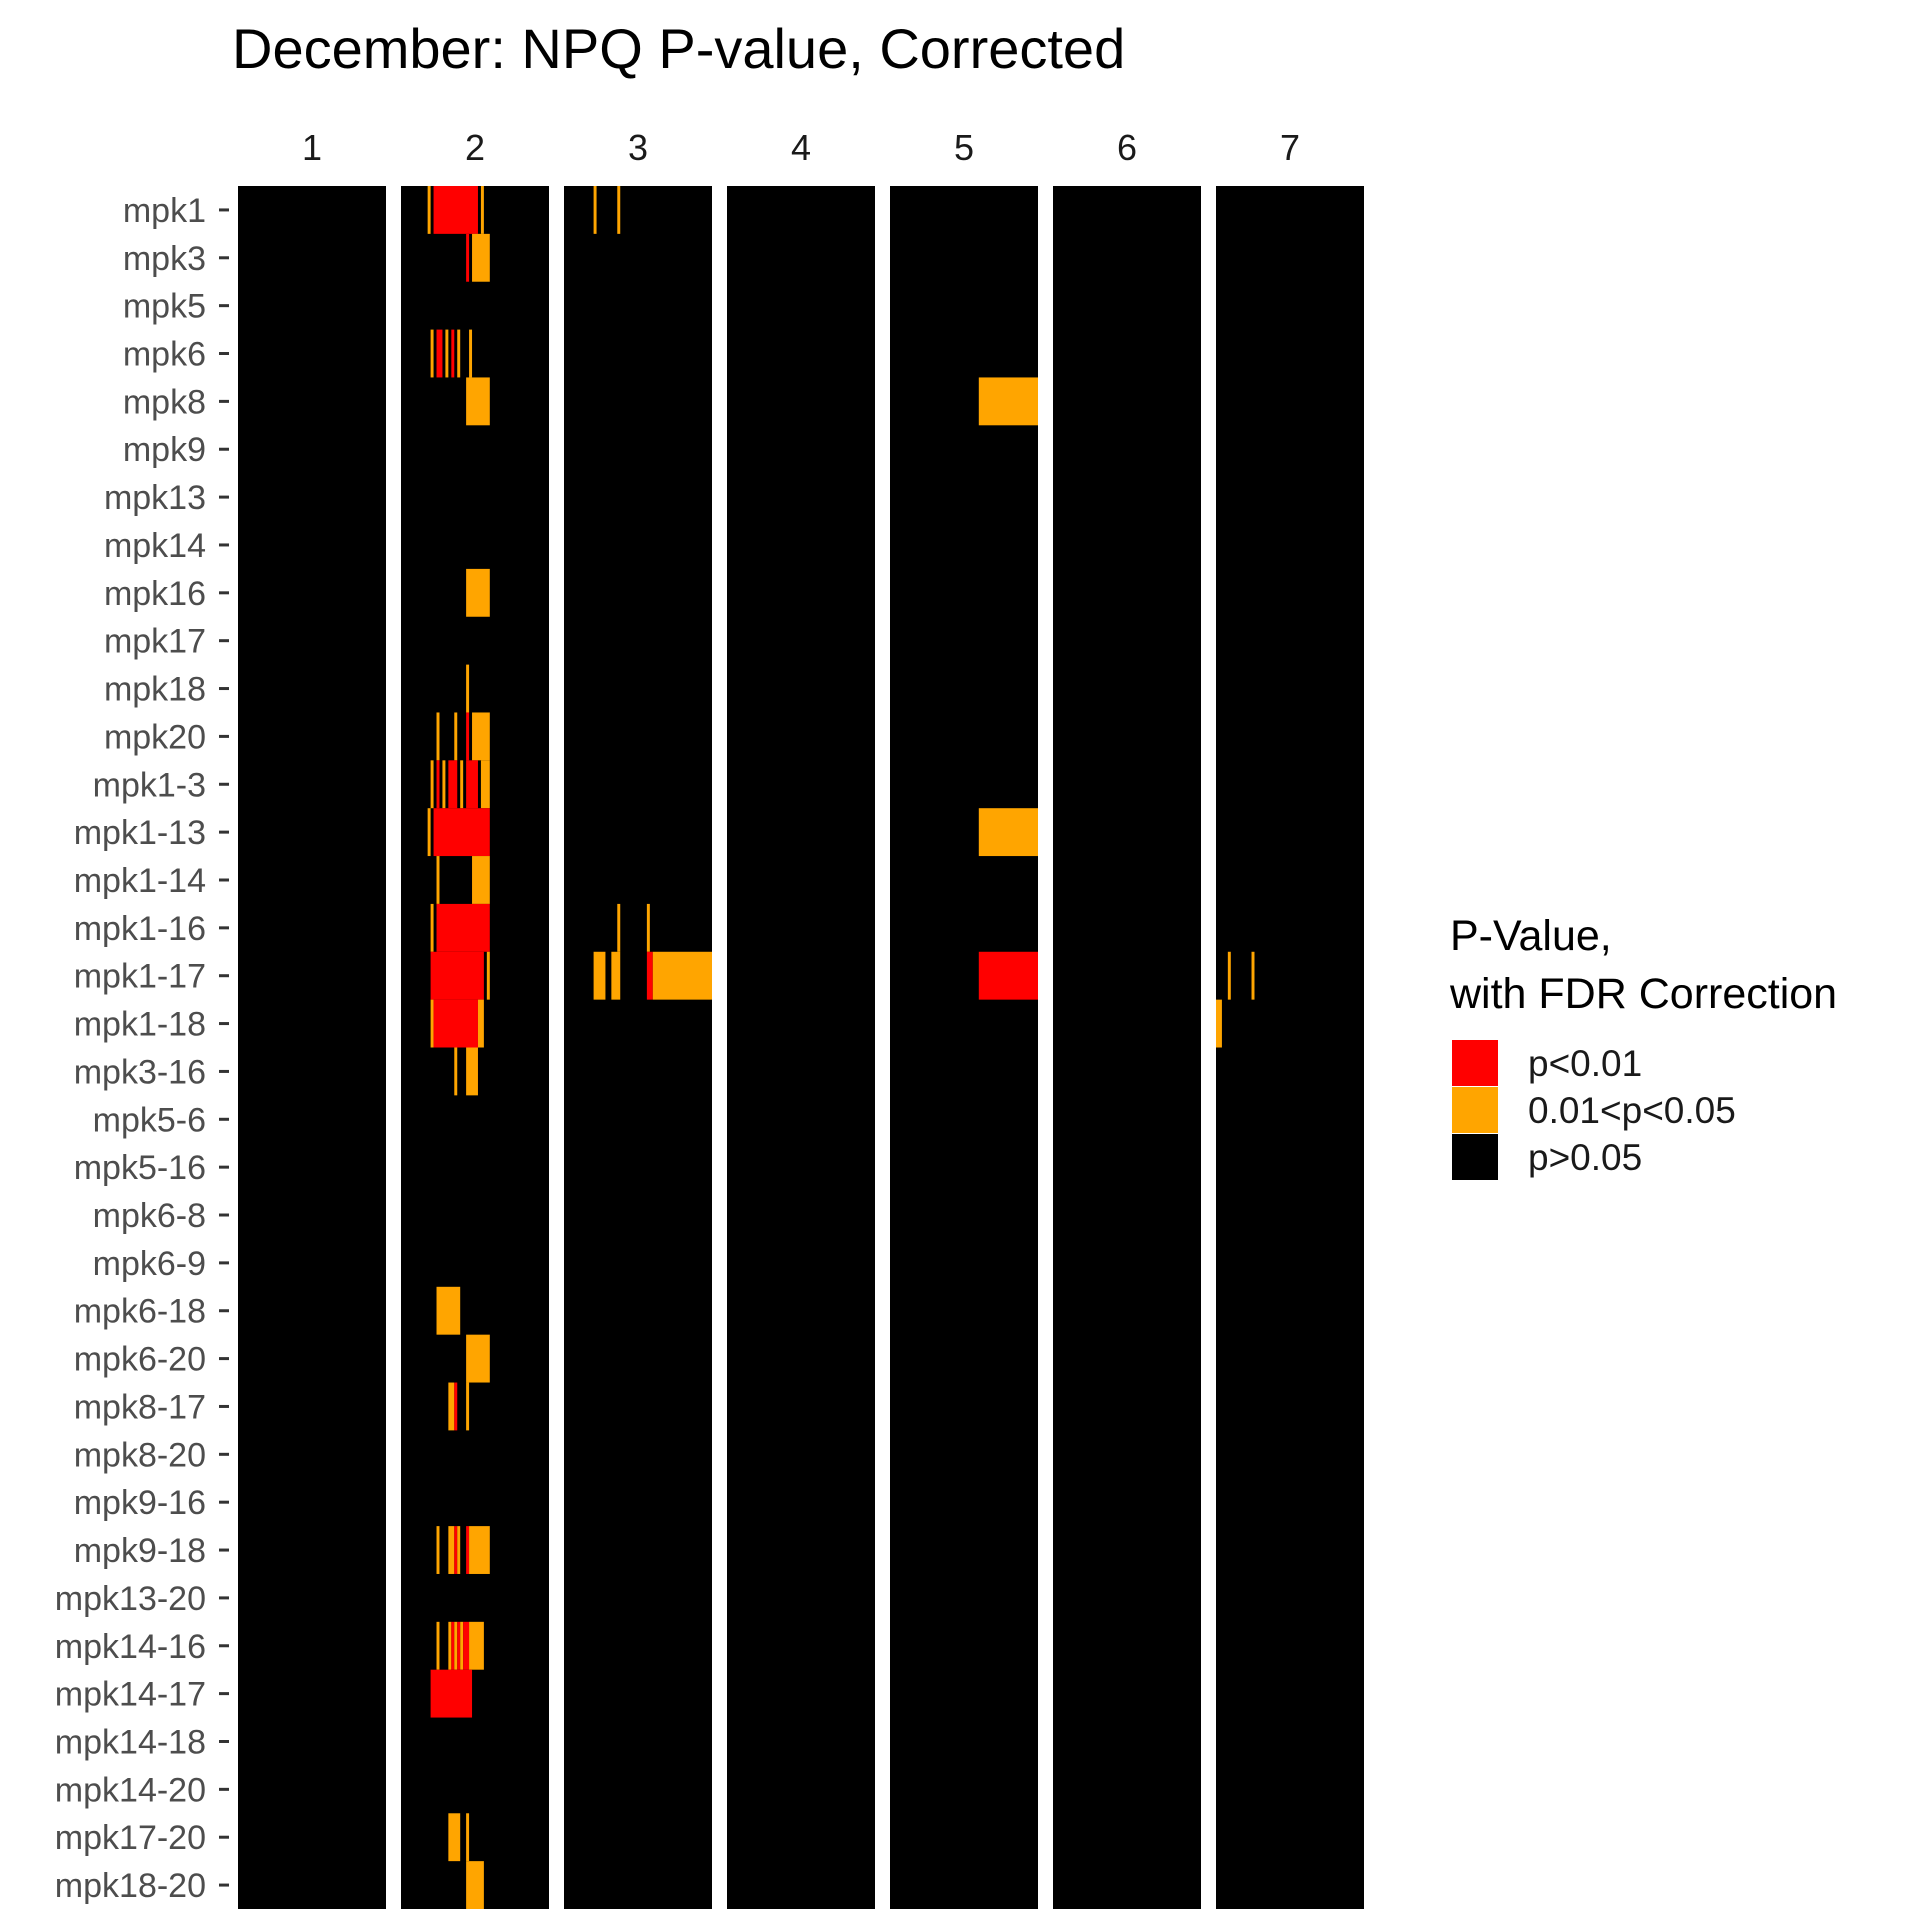  Describe the element at coordinates (140, 1407) in the screenshot. I see `row-label-mpk8-17: mpk8-17` at that location.